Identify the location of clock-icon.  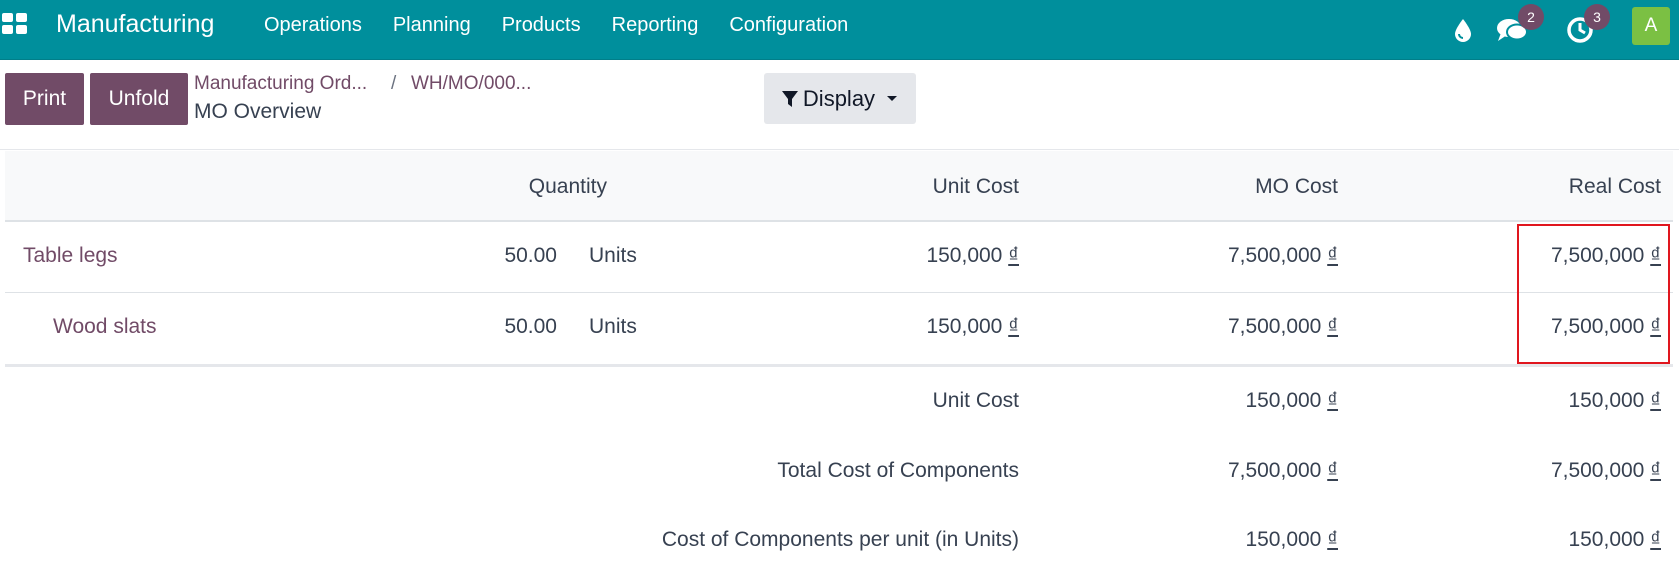
(1580, 30).